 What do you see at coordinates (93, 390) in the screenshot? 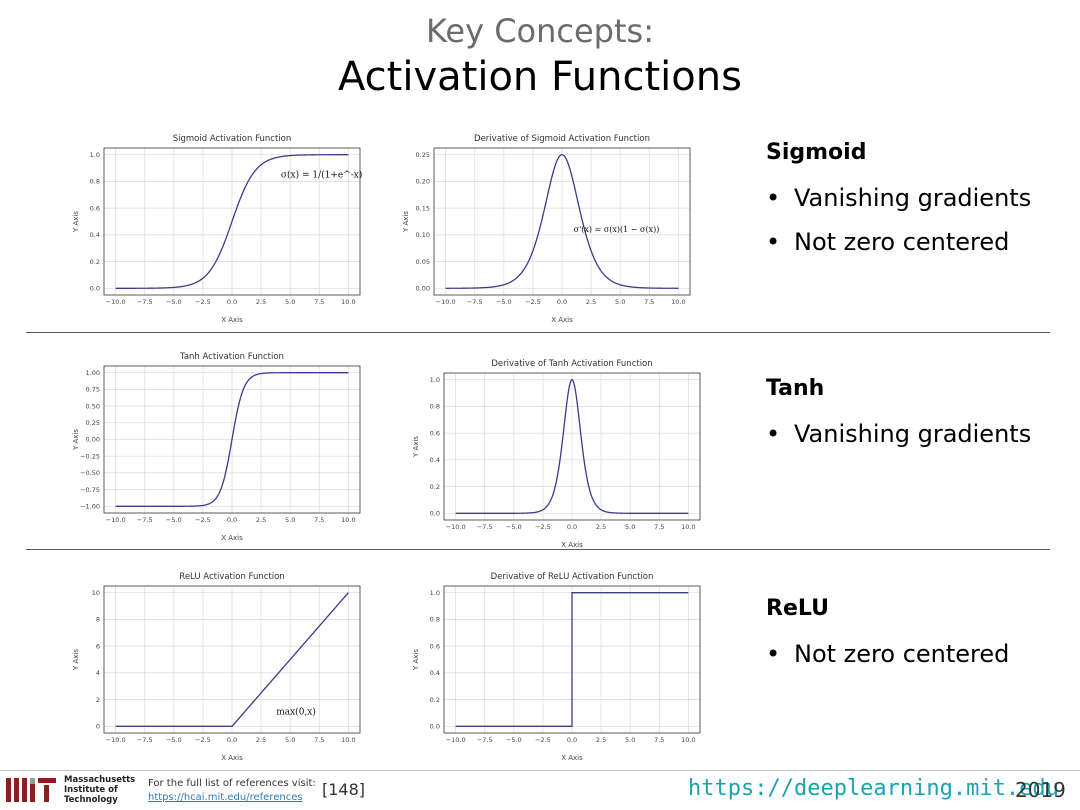
I see `y-tick-label: 0.75` at bounding box center [93, 390].